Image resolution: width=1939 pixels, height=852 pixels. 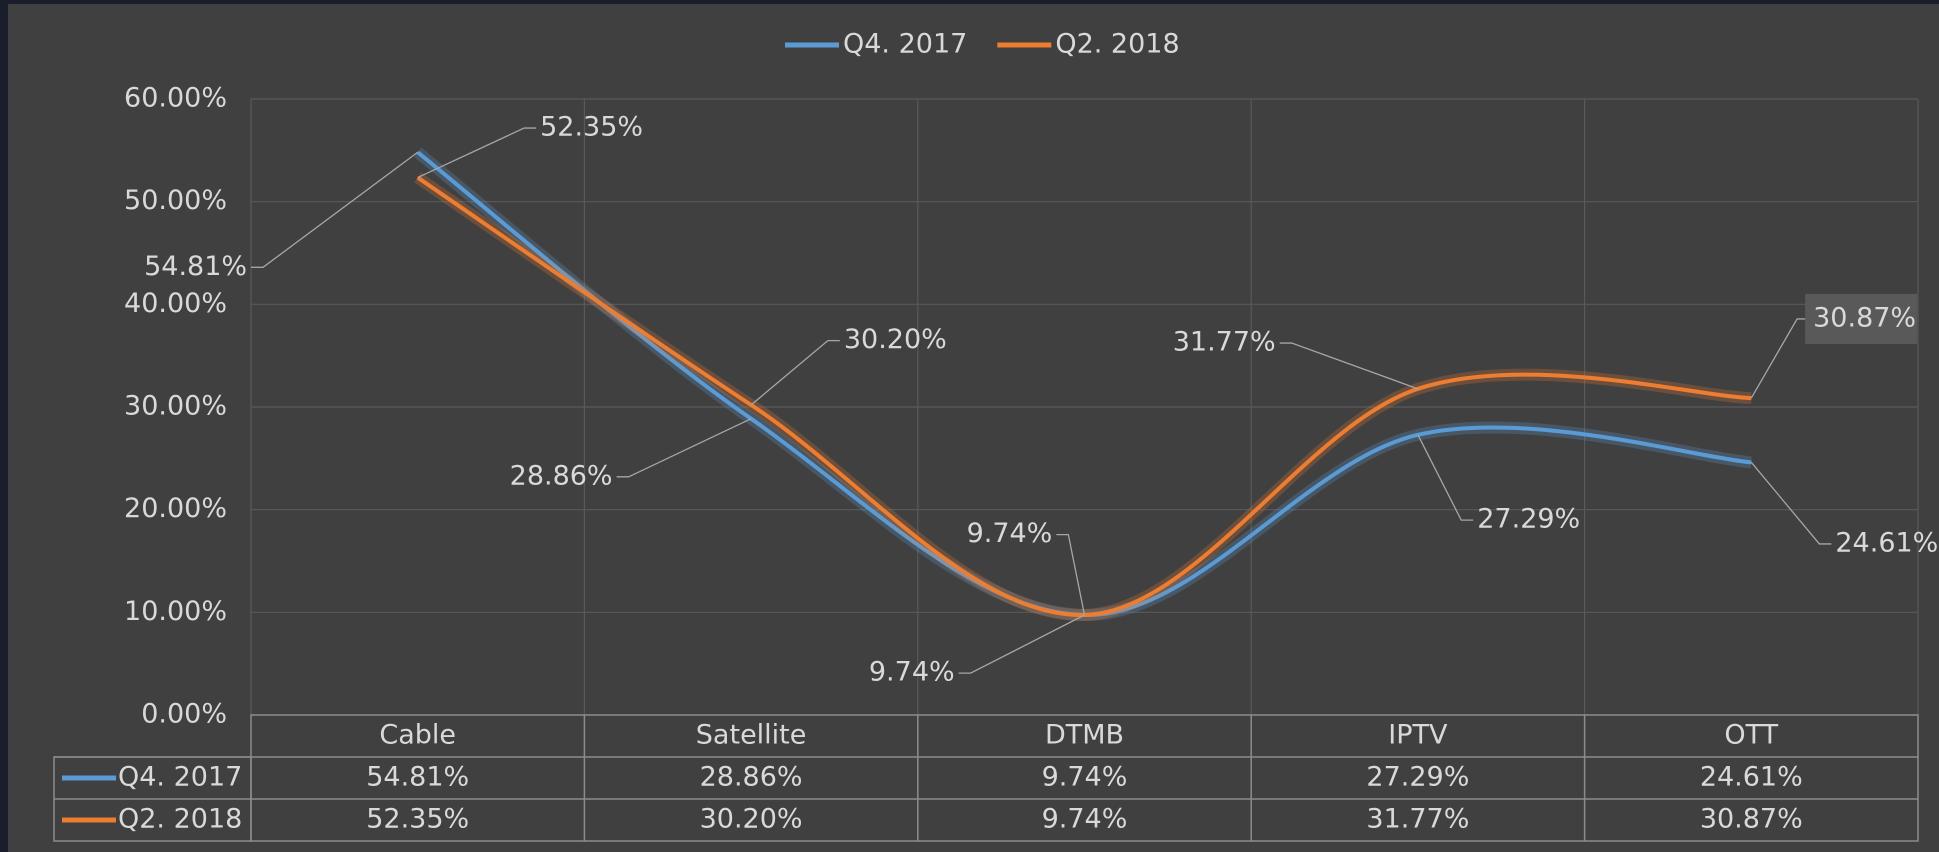 I want to click on legend-label: Q4. 2017, so click(x=905, y=44).